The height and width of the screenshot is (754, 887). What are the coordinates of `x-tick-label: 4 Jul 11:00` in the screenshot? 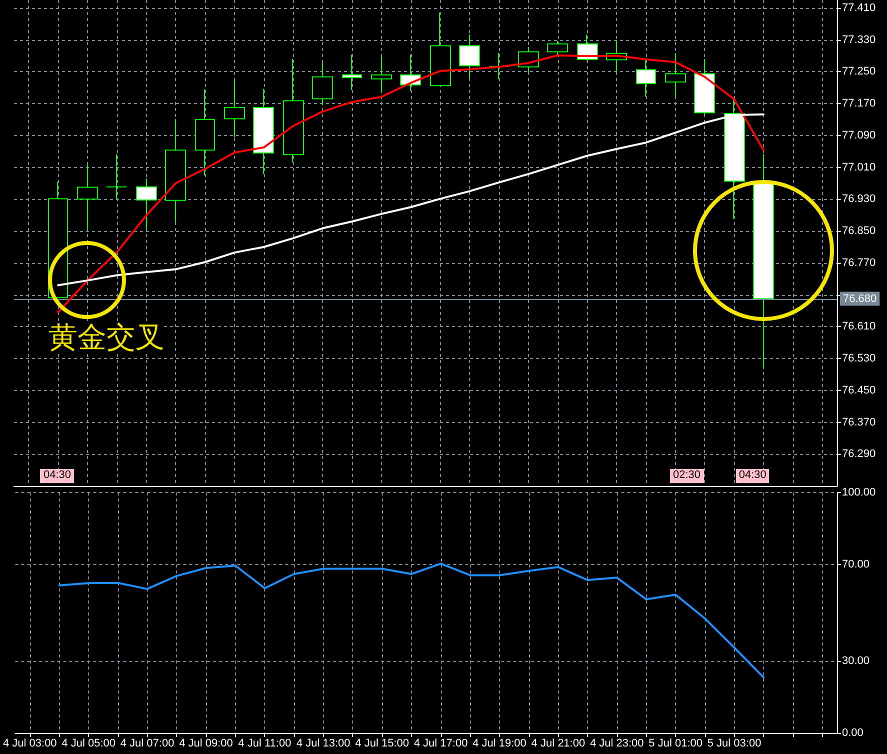 It's located at (265, 744).